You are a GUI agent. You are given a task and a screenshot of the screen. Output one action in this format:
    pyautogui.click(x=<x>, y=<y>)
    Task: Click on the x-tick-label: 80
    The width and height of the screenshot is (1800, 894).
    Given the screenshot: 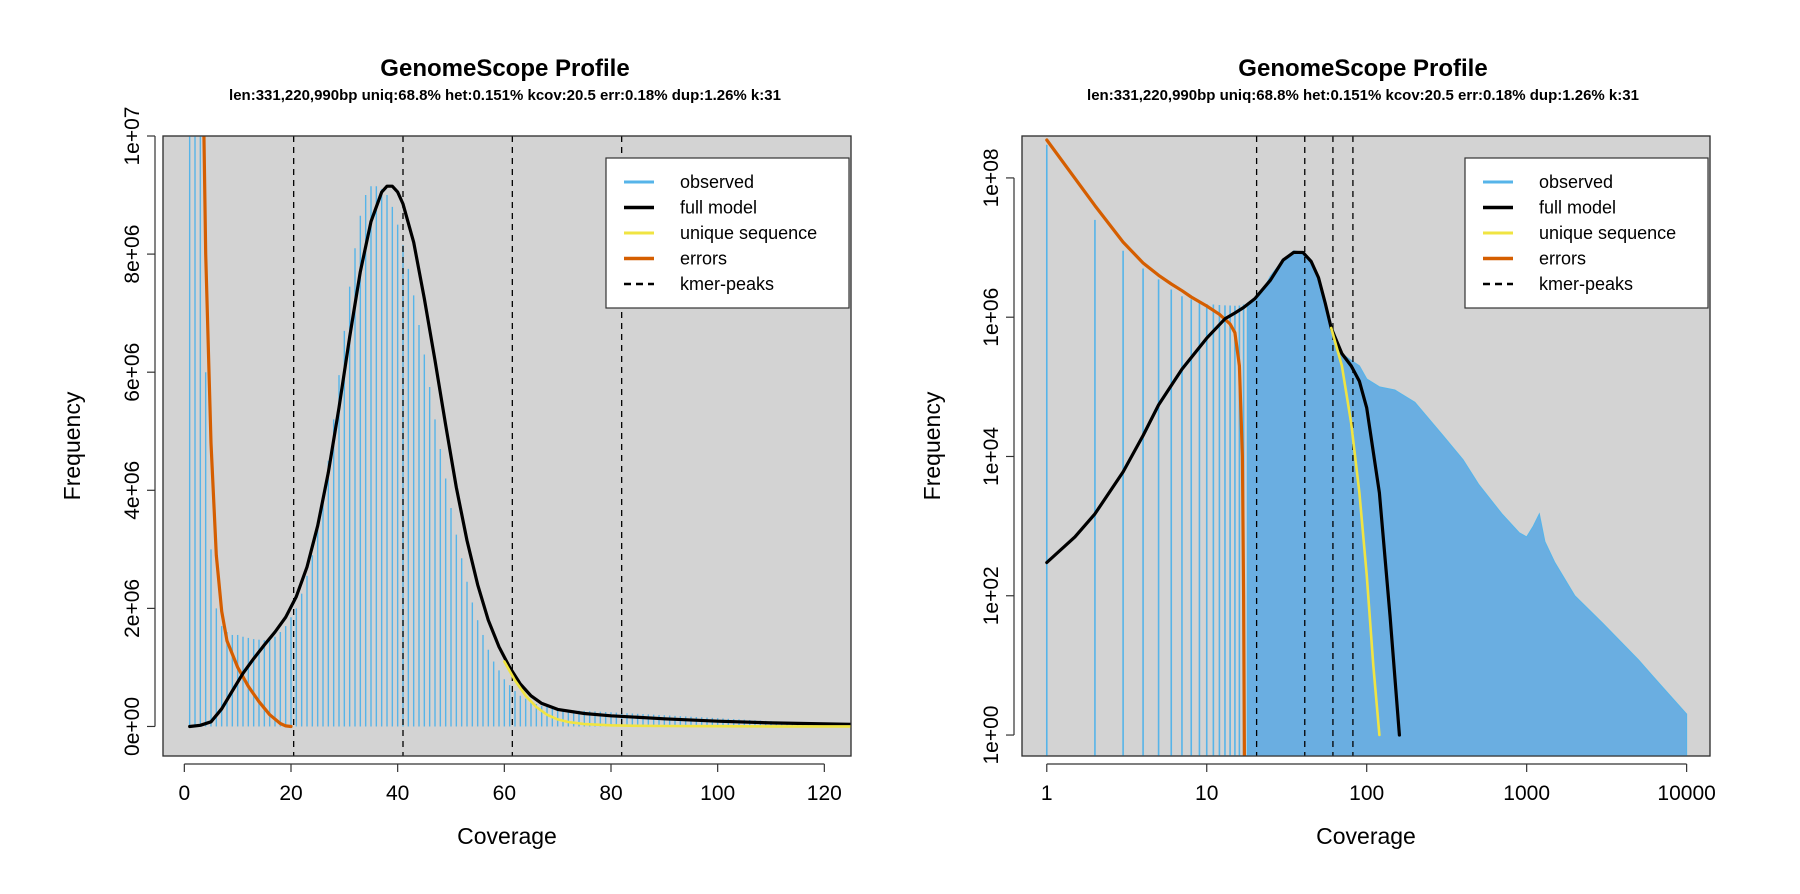 What is the action you would take?
    pyautogui.click(x=610, y=793)
    